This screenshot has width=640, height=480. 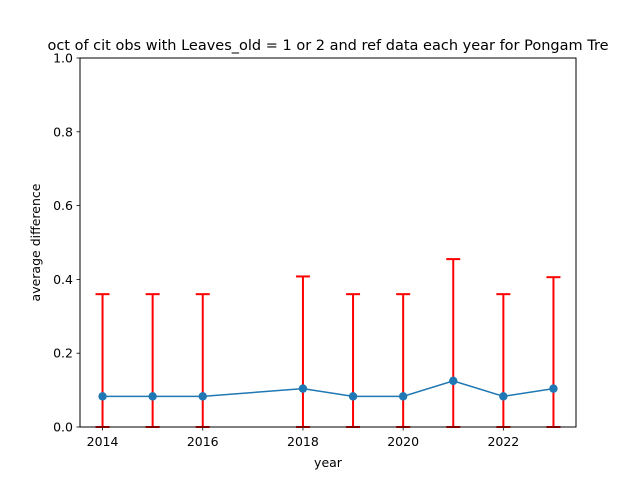 I want to click on y-tick-label: 1.0, so click(x=63, y=58).